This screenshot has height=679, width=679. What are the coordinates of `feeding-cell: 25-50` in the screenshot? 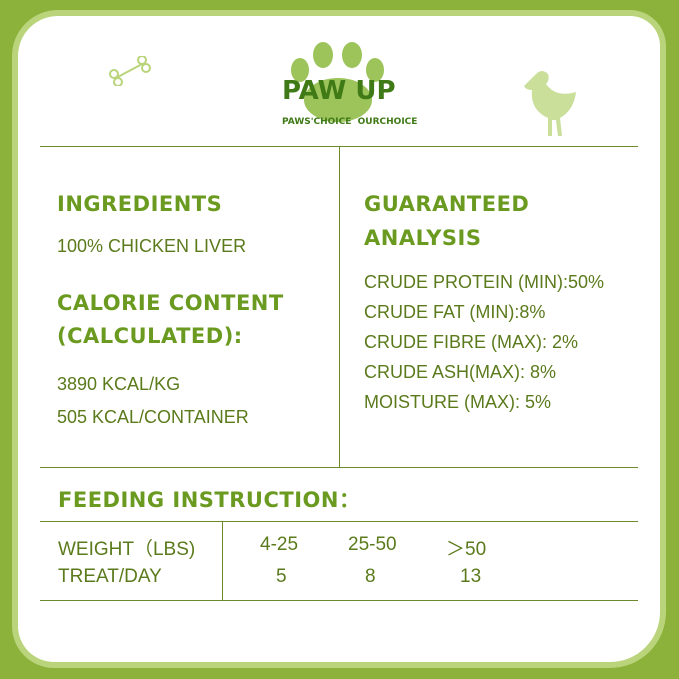 It's located at (372, 544).